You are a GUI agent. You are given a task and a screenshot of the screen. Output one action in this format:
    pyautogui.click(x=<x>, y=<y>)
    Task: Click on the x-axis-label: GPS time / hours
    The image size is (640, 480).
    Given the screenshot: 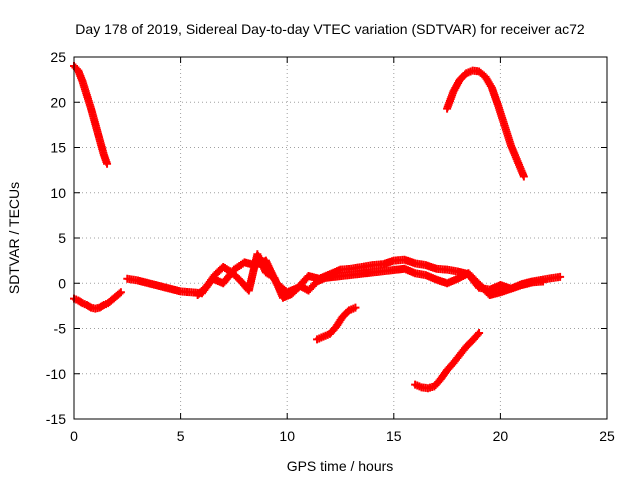 What is the action you would take?
    pyautogui.click(x=340, y=466)
    